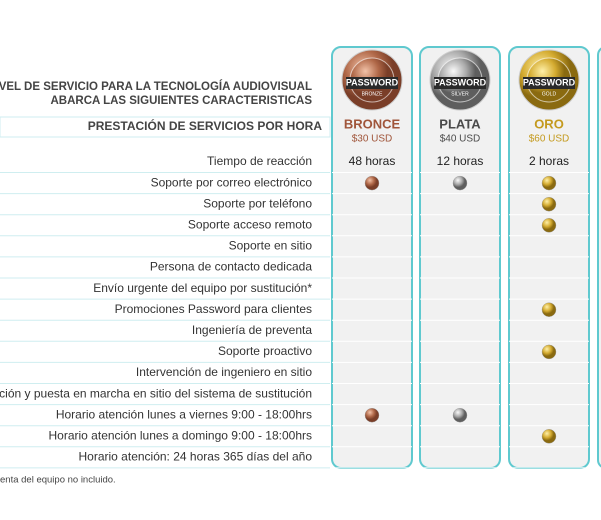  I want to click on feature: Soporte proactivo, so click(265, 351).